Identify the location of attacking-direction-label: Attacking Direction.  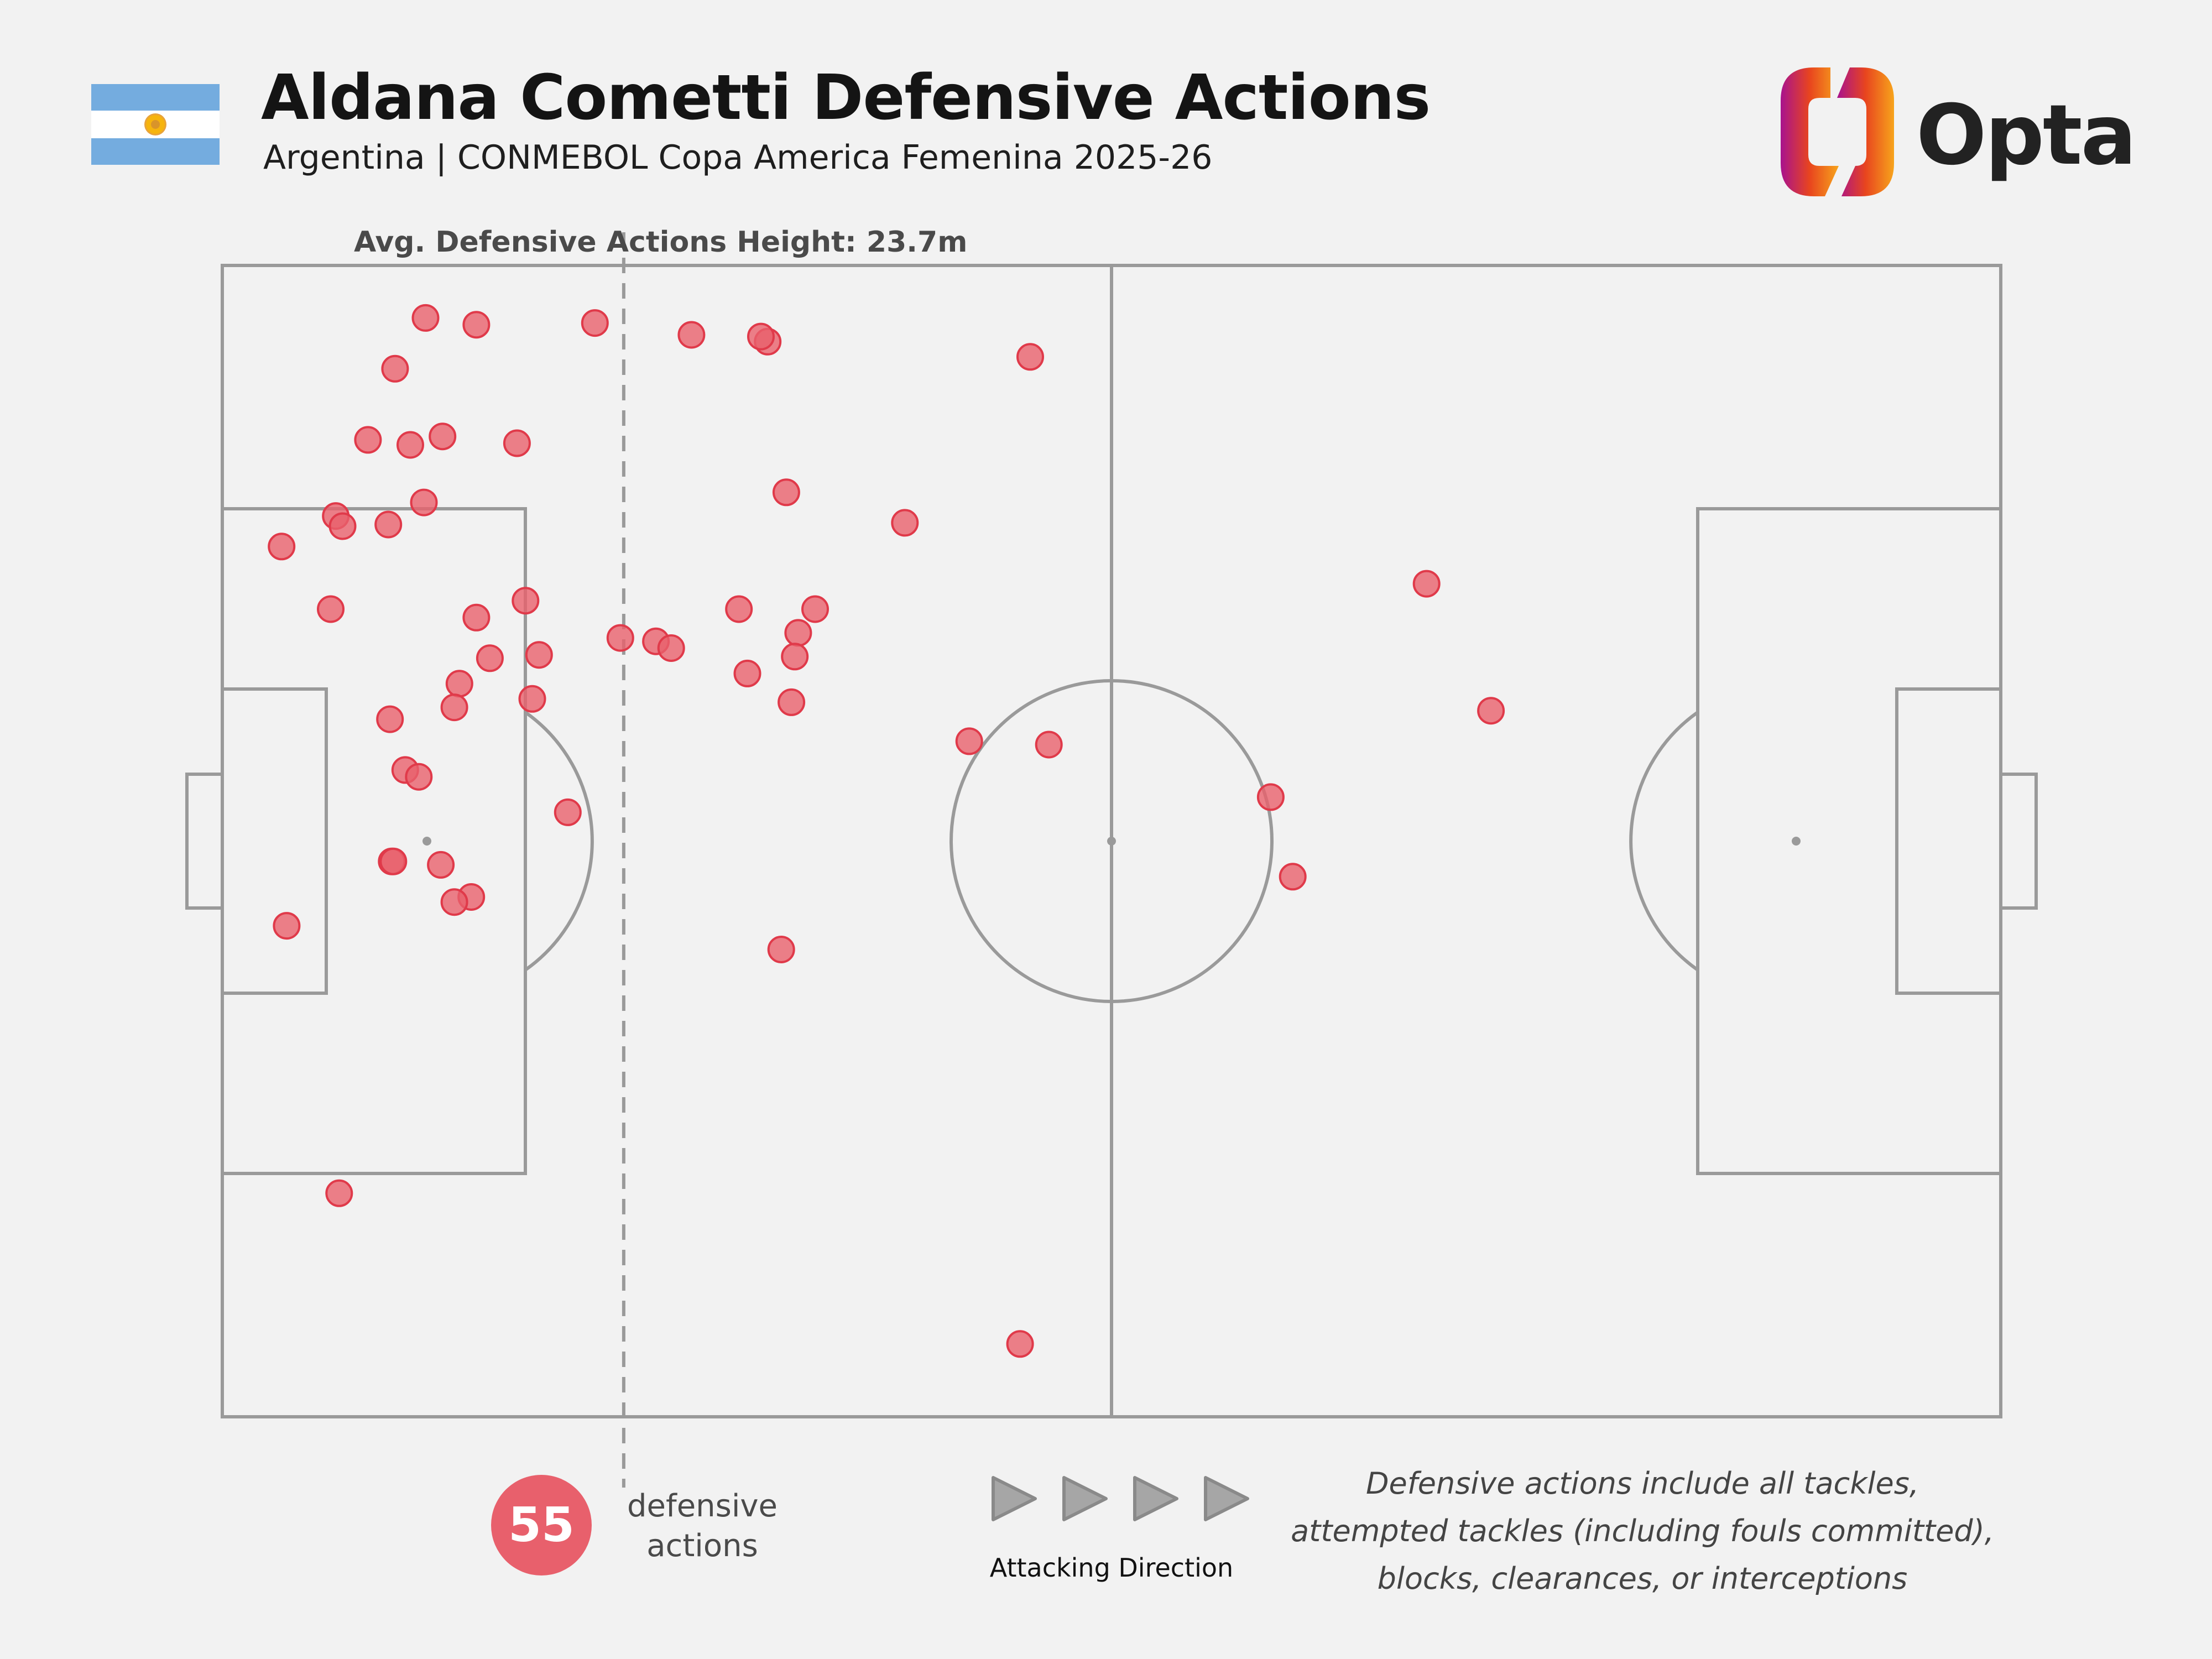
(1112, 1568).